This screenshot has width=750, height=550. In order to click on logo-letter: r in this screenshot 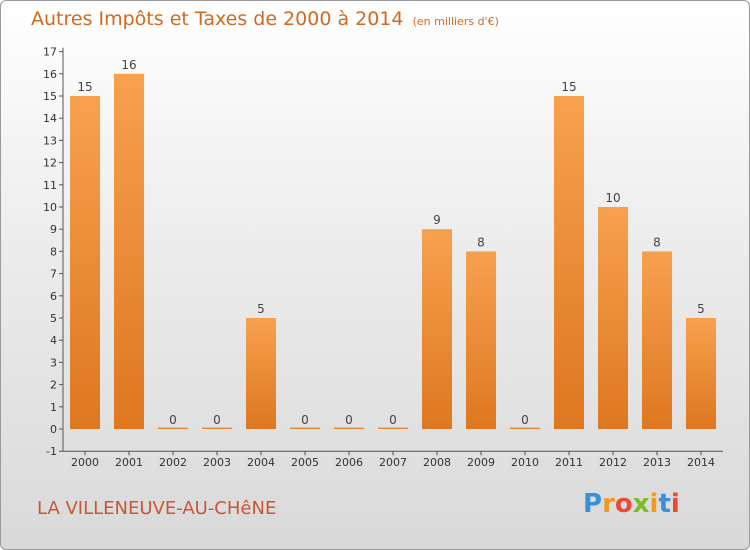, I will do `click(608, 504)`.